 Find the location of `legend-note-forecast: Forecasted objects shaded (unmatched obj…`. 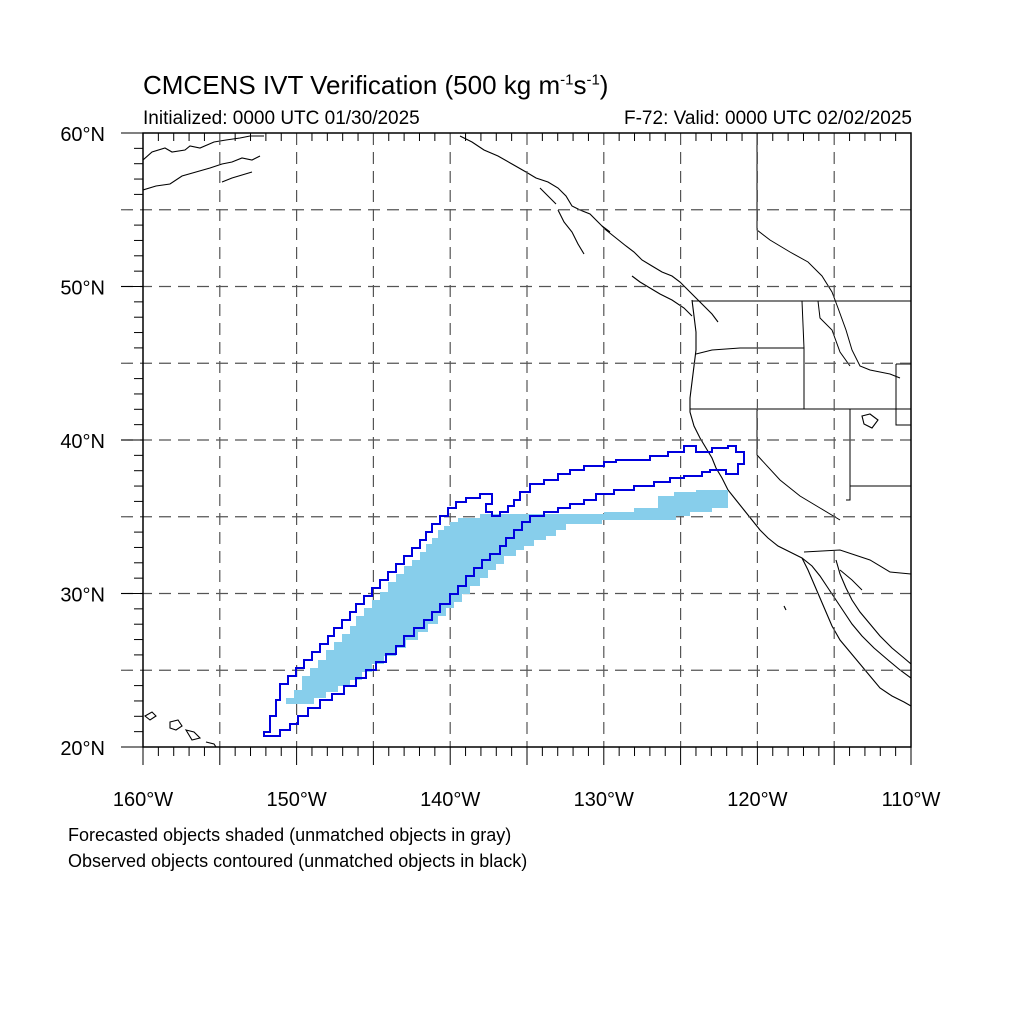

legend-note-forecast: Forecasted objects shaded (unmatched obj… is located at coordinates (290, 835).